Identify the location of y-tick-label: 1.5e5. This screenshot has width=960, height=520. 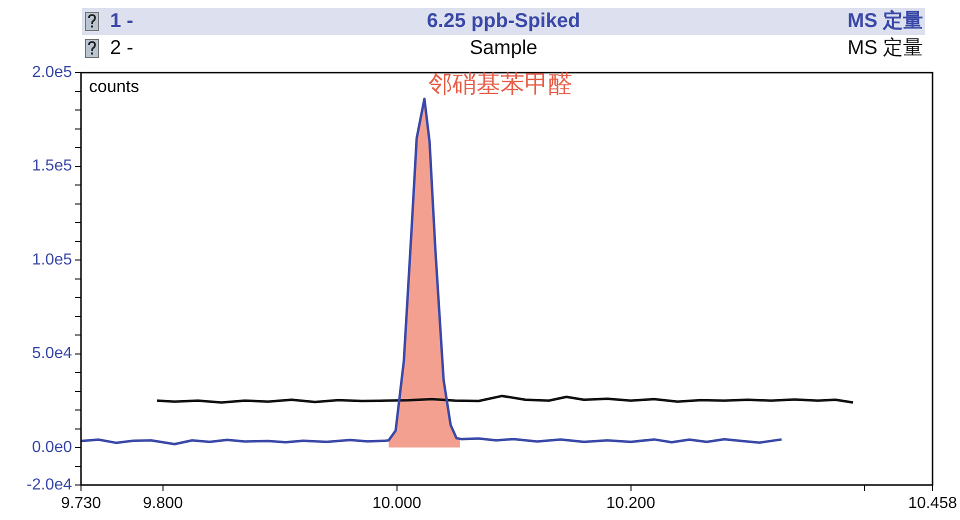
(52, 166).